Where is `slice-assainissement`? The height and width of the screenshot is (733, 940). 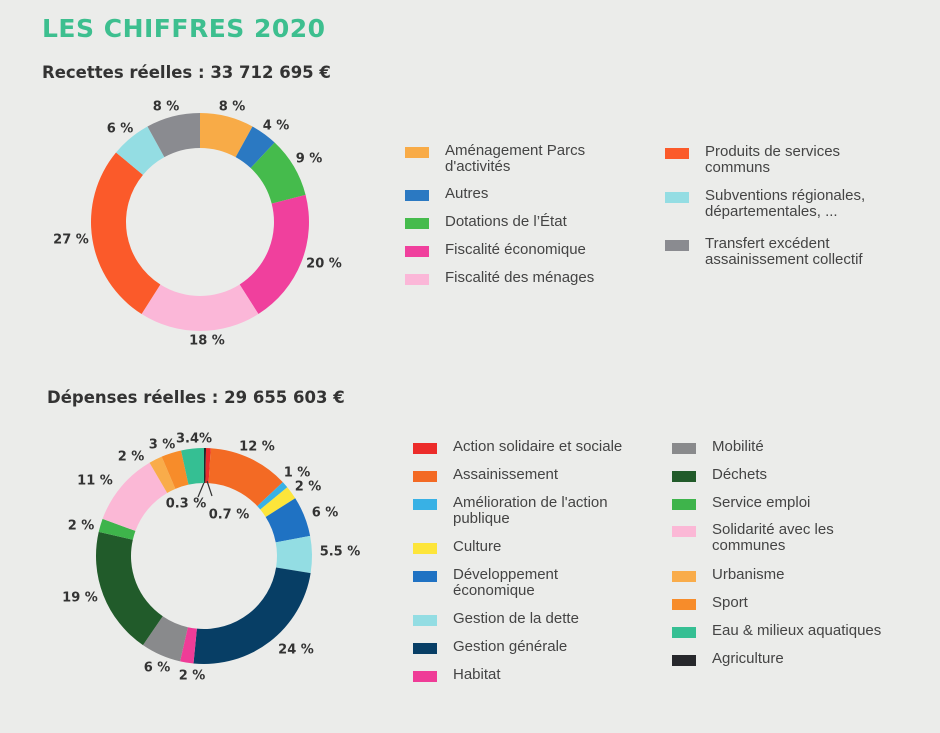
slice-assainissement is located at coordinates (245, 477).